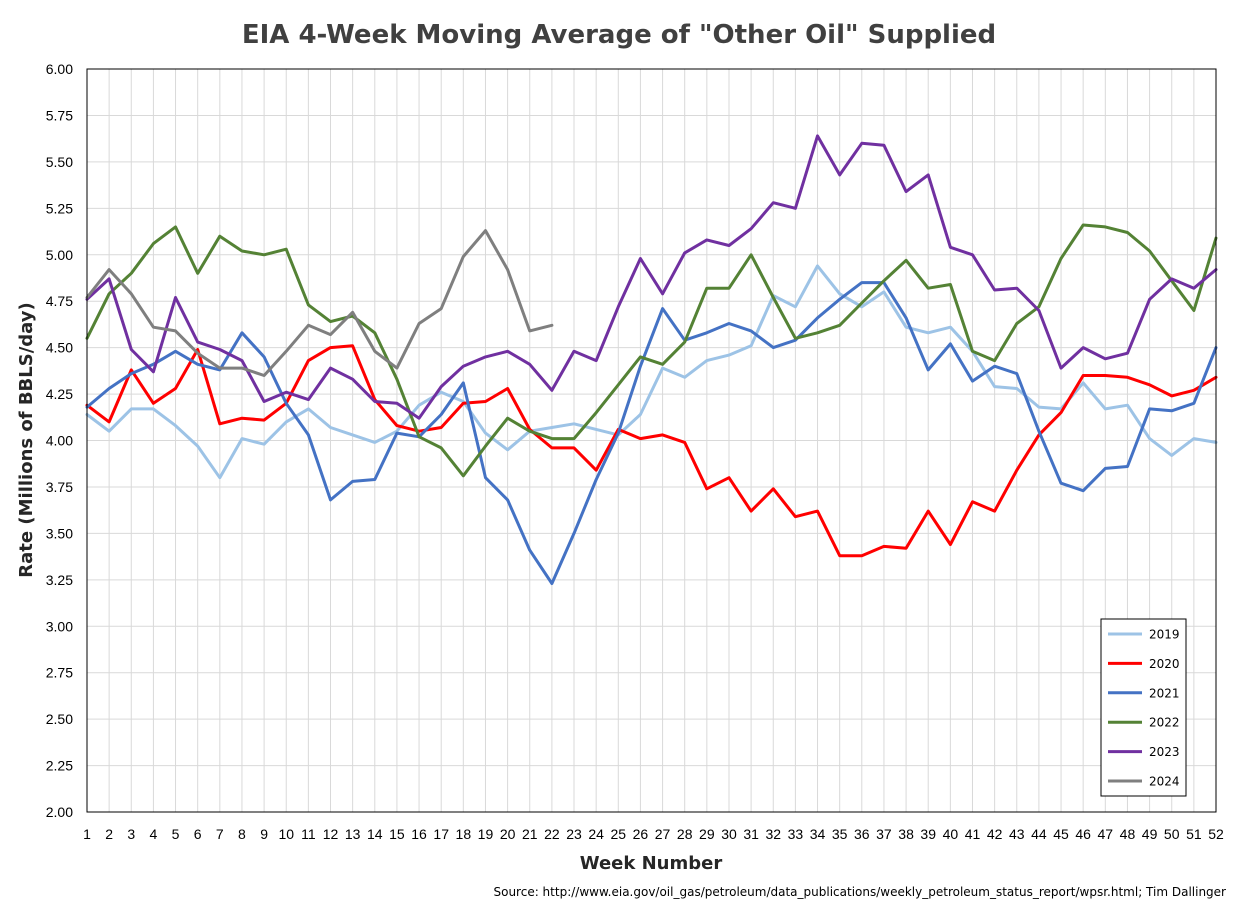  Describe the element at coordinates (59, 812) in the screenshot. I see `y-tick-label: 2.00` at that location.